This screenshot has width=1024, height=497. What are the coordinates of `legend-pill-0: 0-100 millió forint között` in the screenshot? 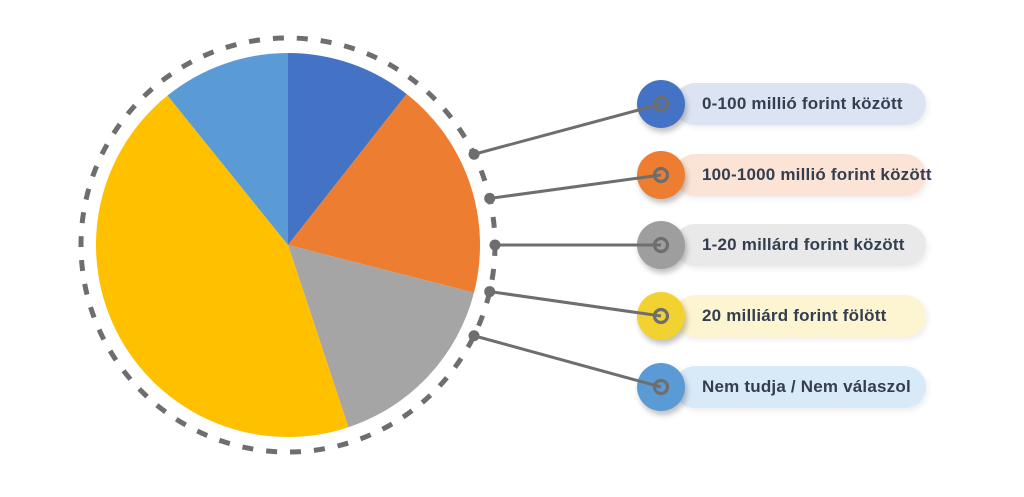 It's located at (800, 104).